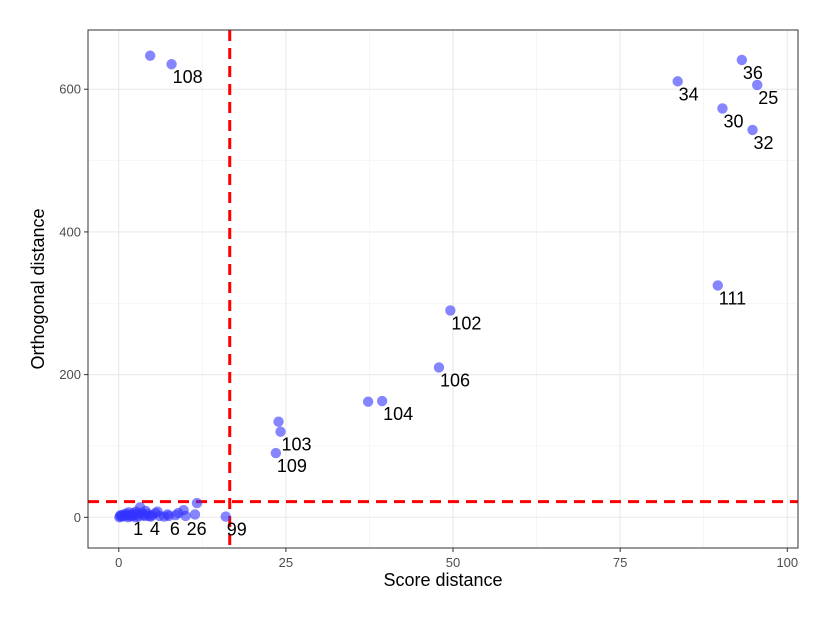 The width and height of the screenshot is (830, 623). What do you see at coordinates (398, 414) in the screenshot?
I see `point-label: 104` at bounding box center [398, 414].